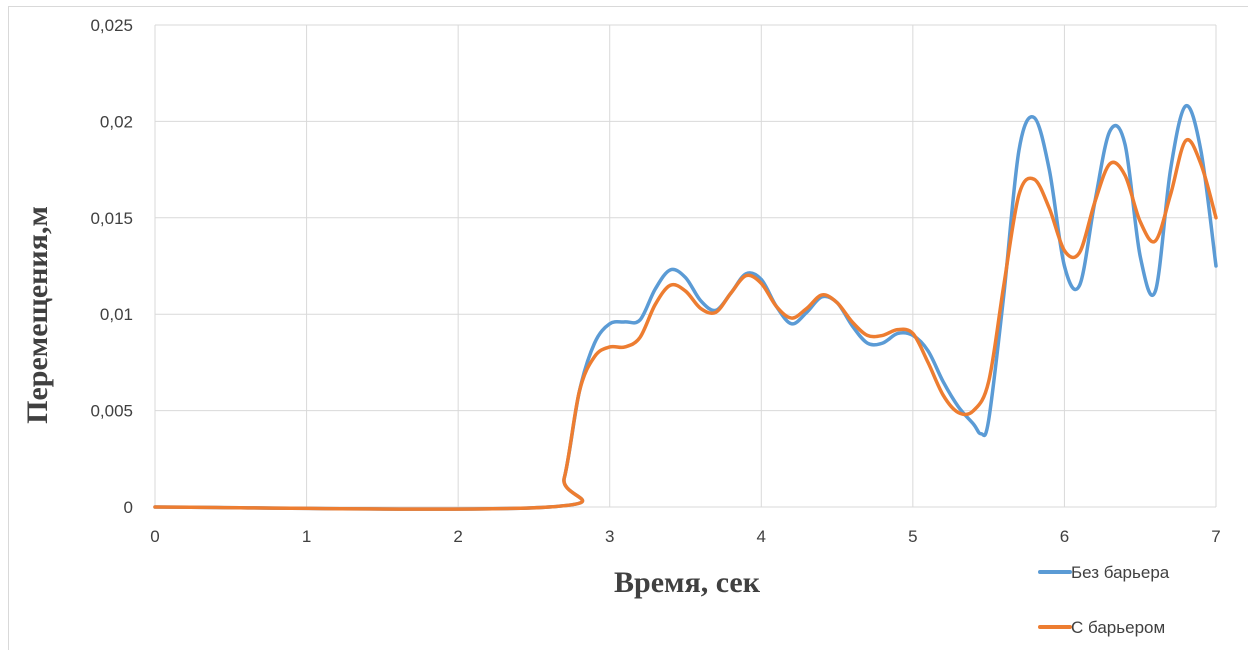 The width and height of the screenshot is (1250, 651). I want to click on y-tick-label: 0,02, so click(116, 121).